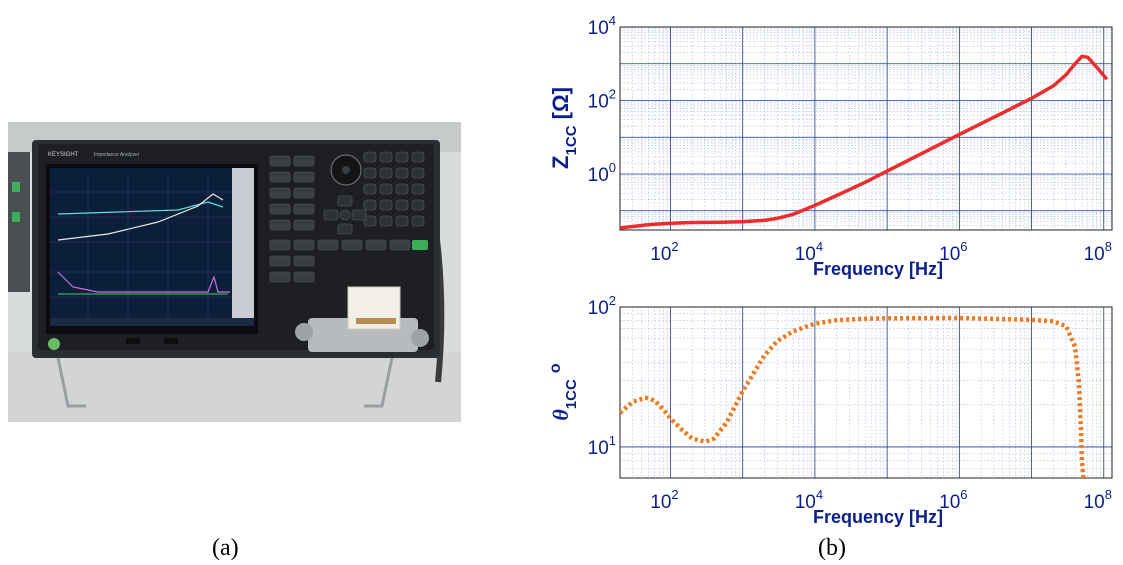  I want to click on brand-label: KEYSIGHT, so click(63, 155).